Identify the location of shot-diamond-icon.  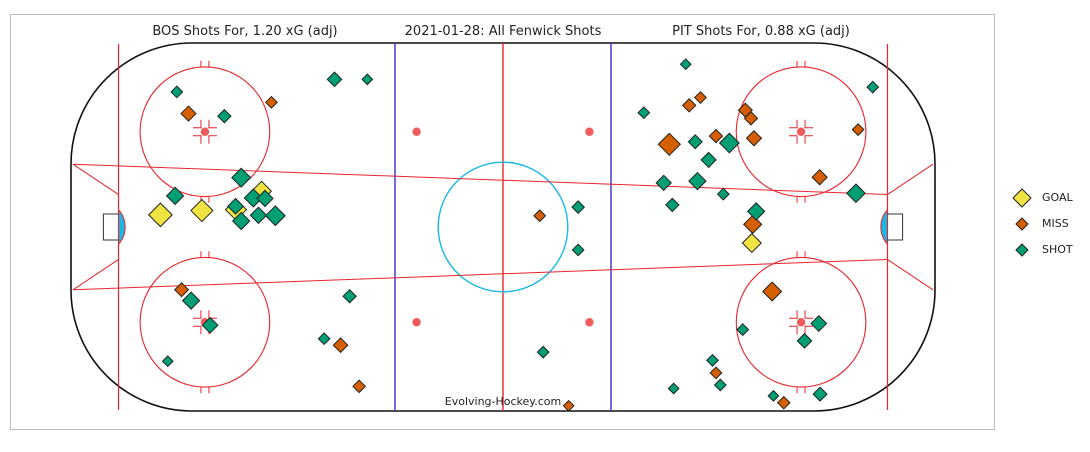
(1022, 250).